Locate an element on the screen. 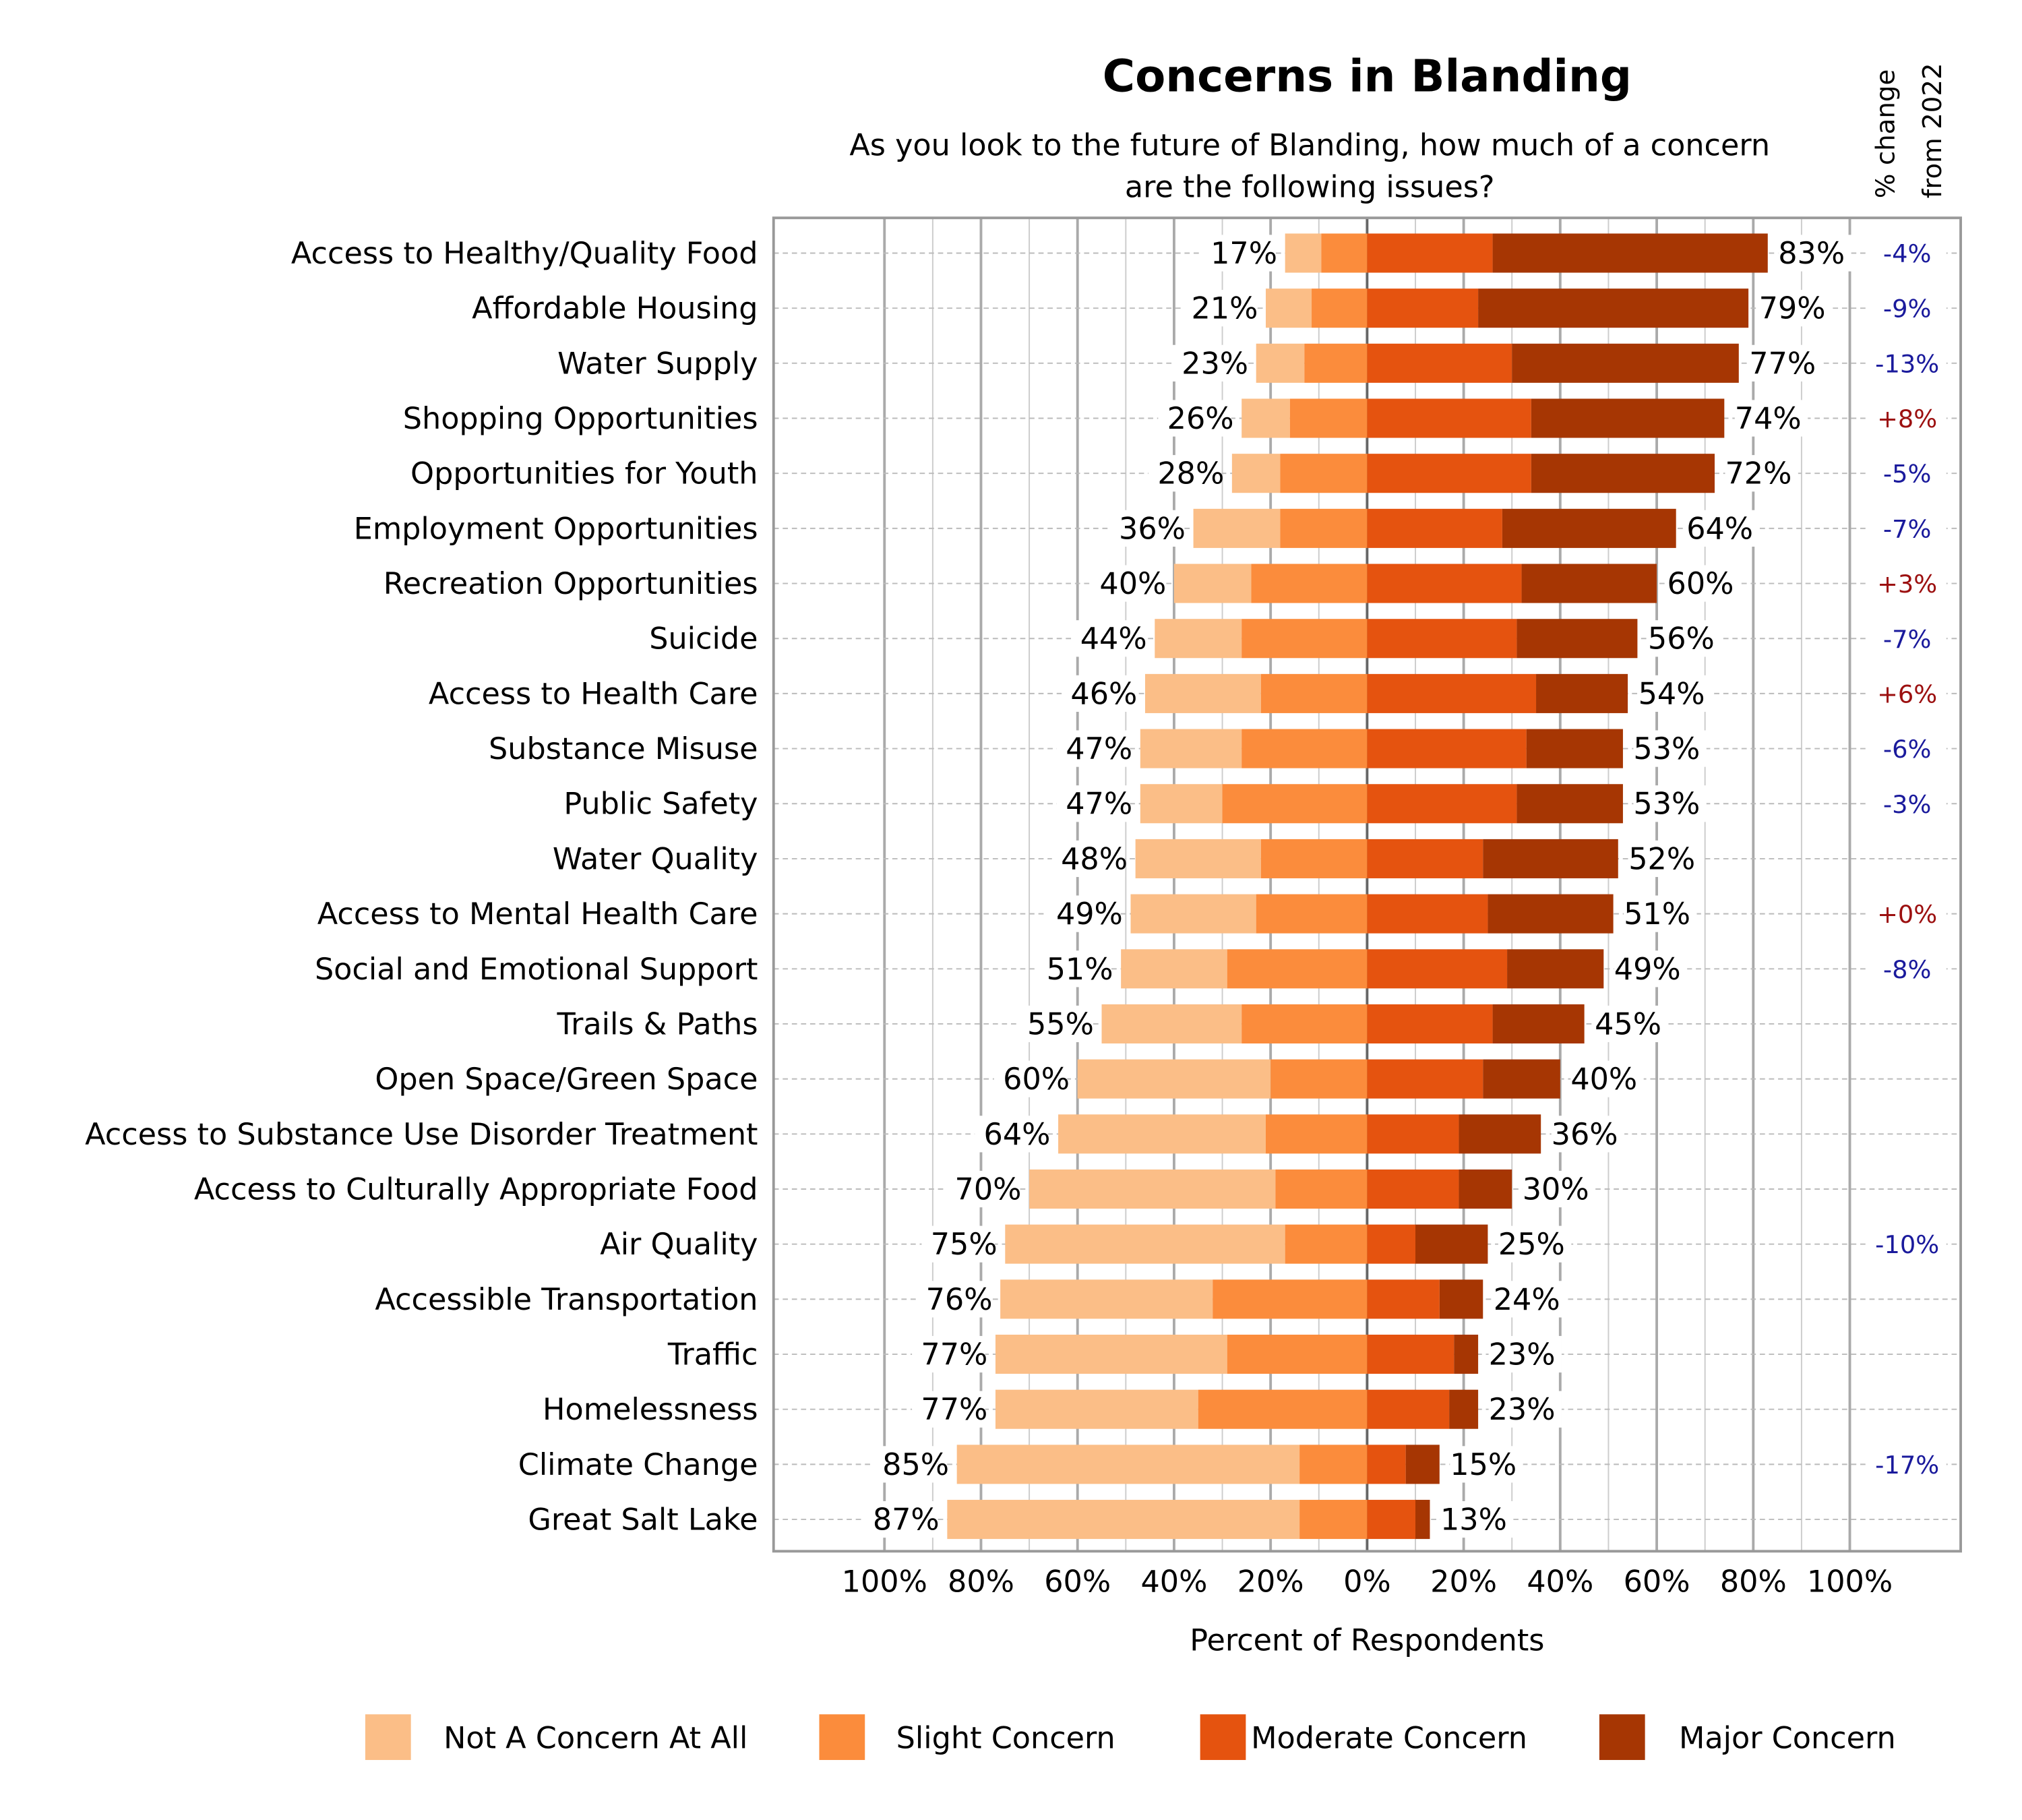 The height and width of the screenshot is (1820, 2022). change-from-2022-label: -6% is located at coordinates (1907, 750).